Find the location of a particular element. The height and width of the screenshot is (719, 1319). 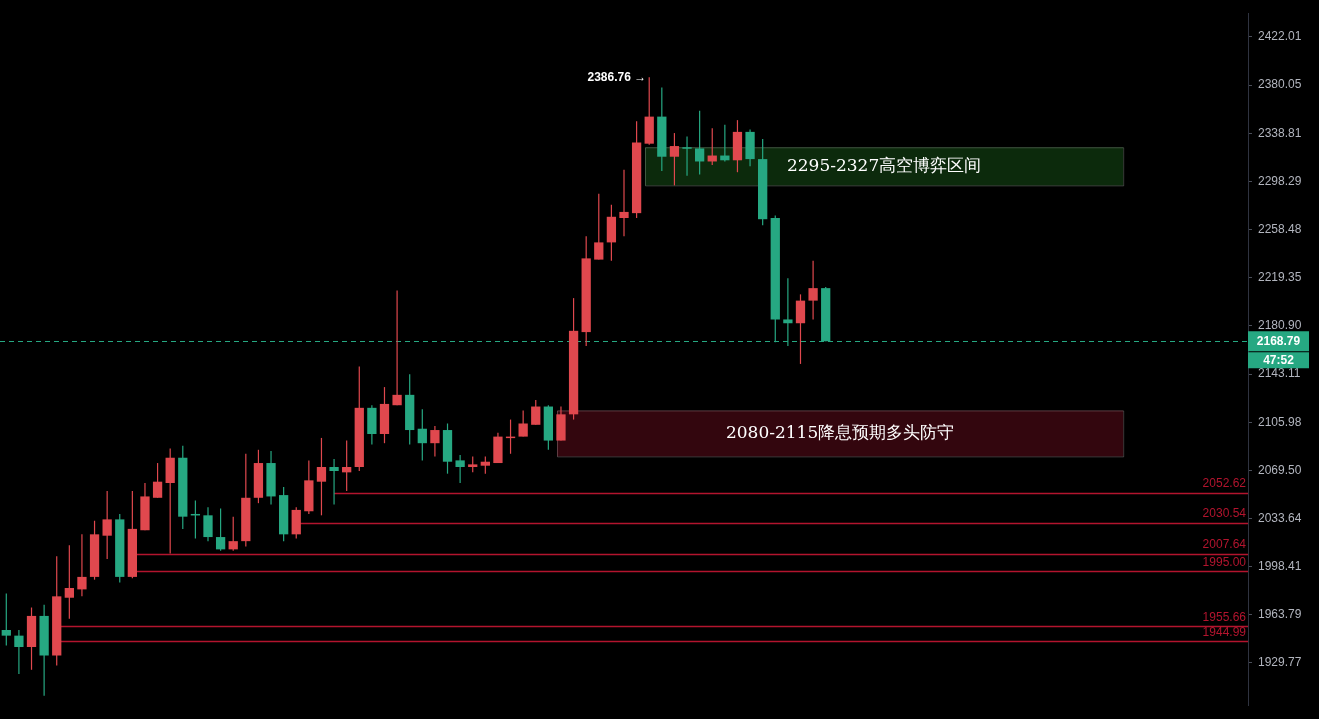

y-tick-label: 2219.35 is located at coordinates (1280, 277).